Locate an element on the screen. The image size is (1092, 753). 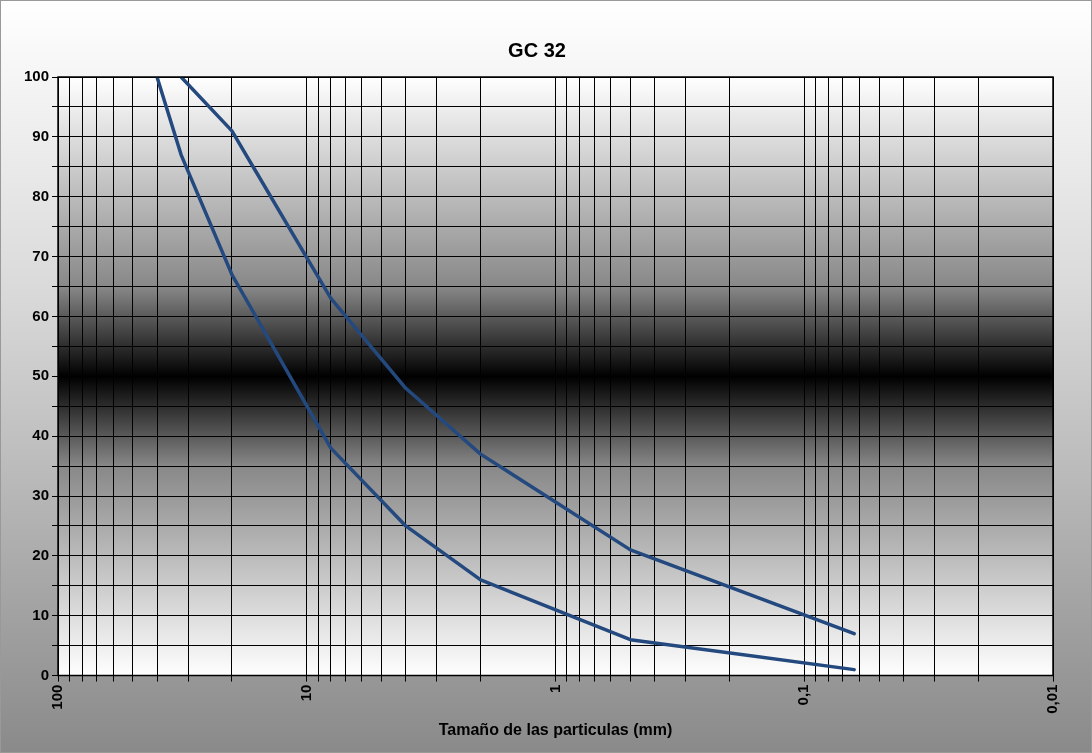
y-tick-label: 70 is located at coordinates (41, 255).